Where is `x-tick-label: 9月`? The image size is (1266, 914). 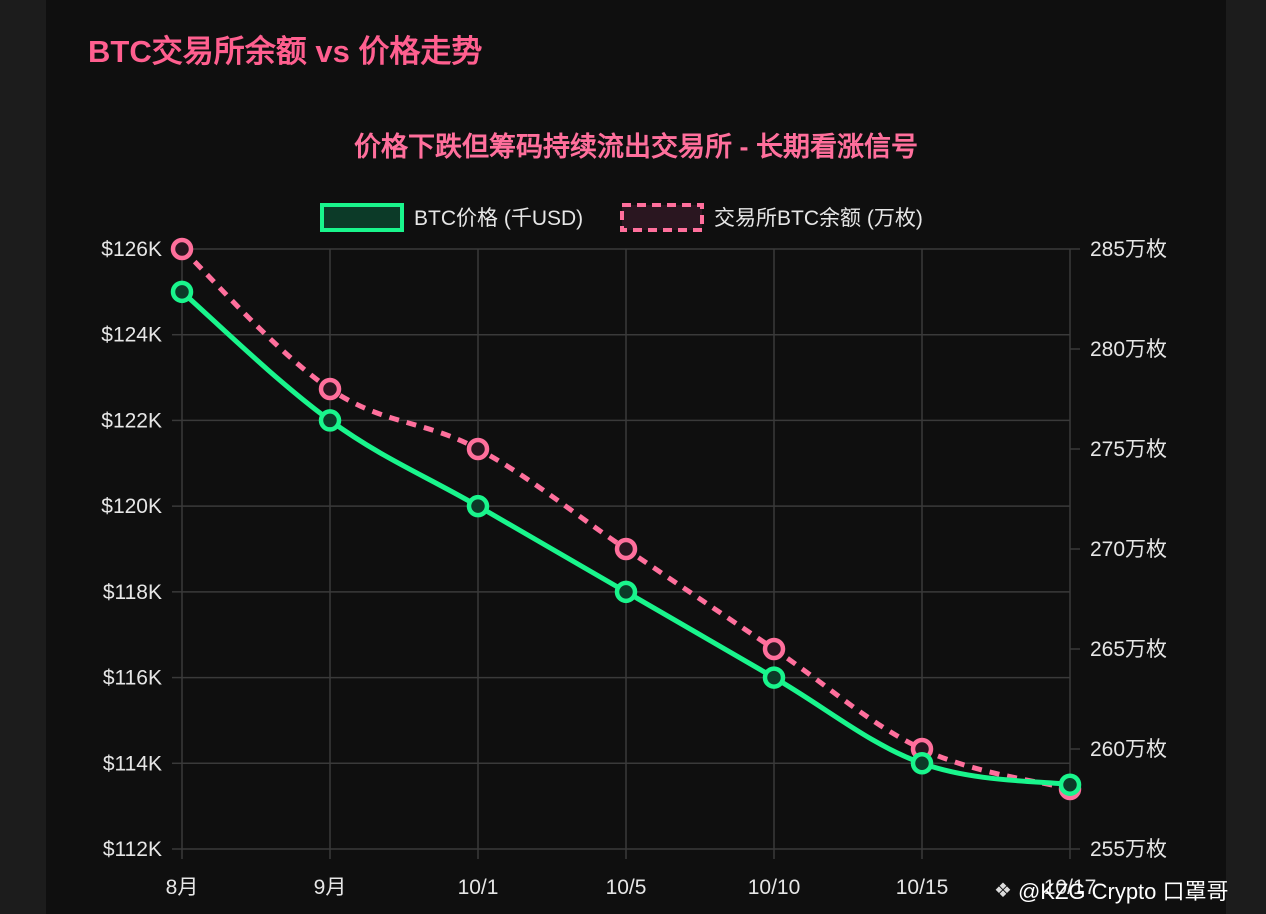 x-tick-label: 9月 is located at coordinates (330, 887).